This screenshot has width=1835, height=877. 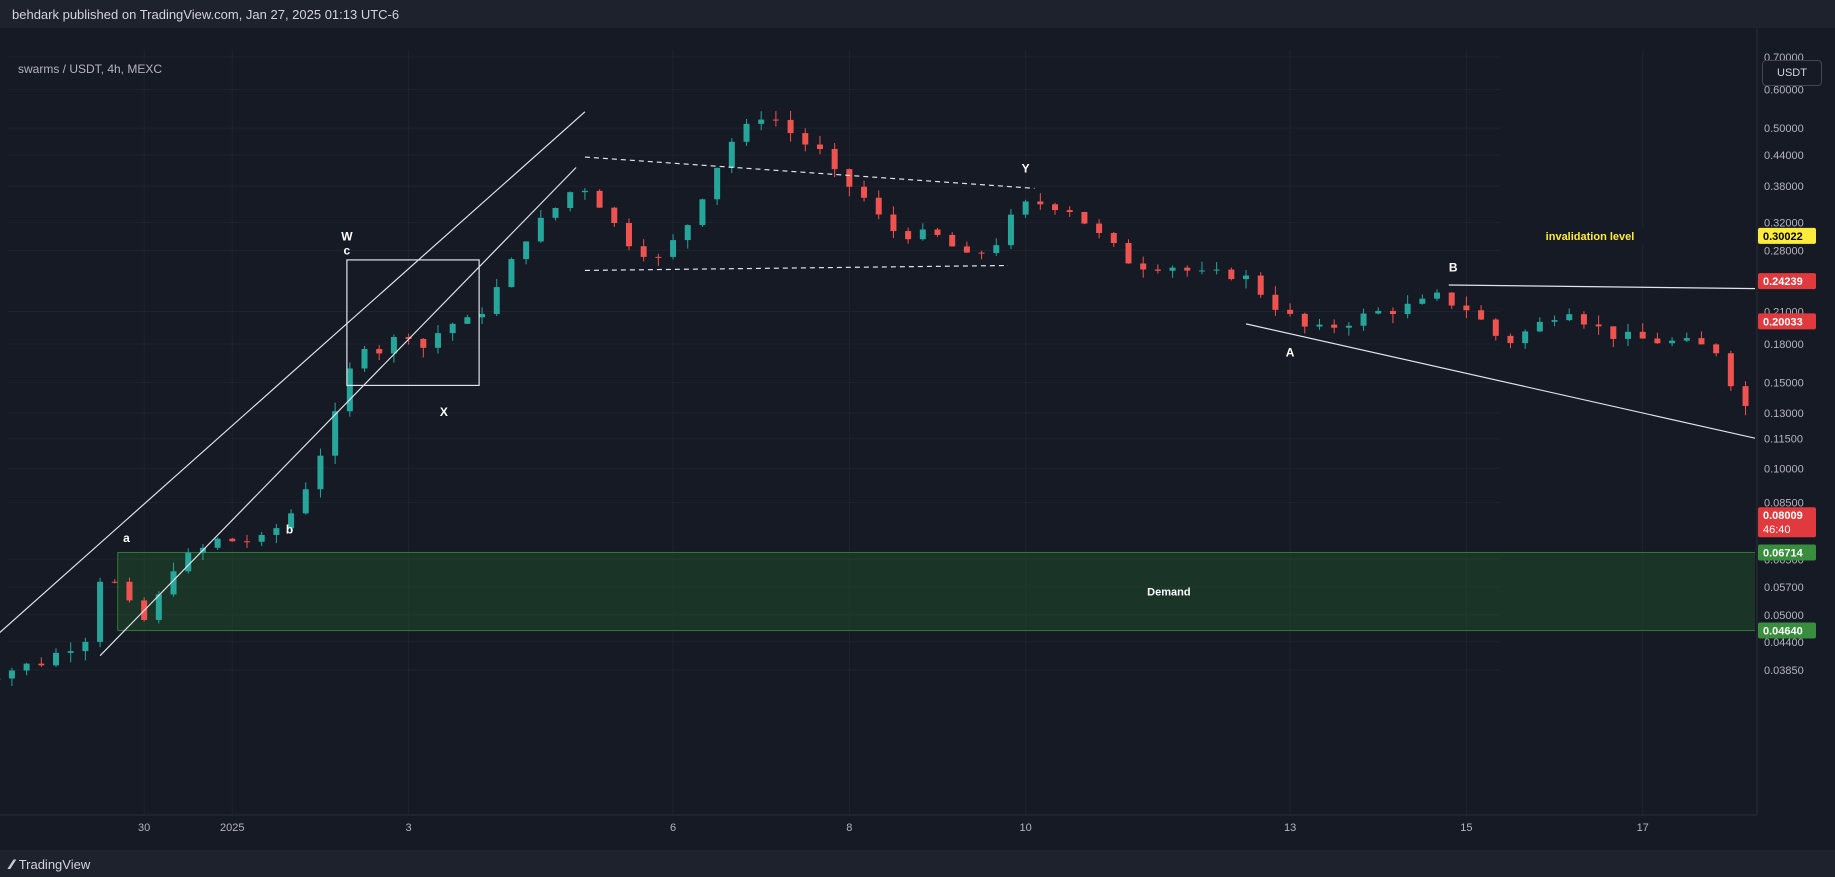 I want to click on price-tick-label: 0.38000, so click(x=1784, y=187).